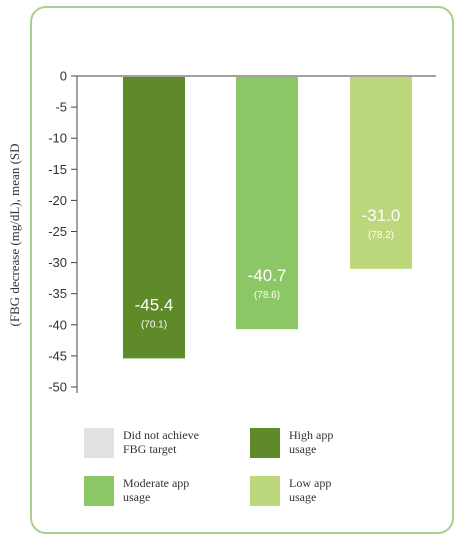  What do you see at coordinates (381, 173) in the screenshot?
I see `bar-low-app-usage` at bounding box center [381, 173].